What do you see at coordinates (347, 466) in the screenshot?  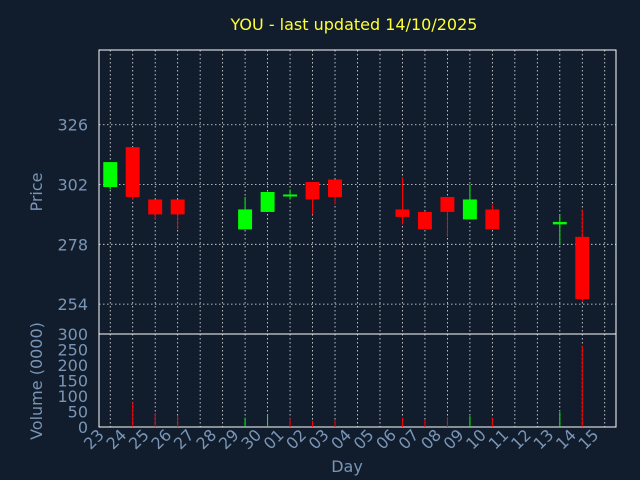 I see `x-axis-label: Day` at bounding box center [347, 466].